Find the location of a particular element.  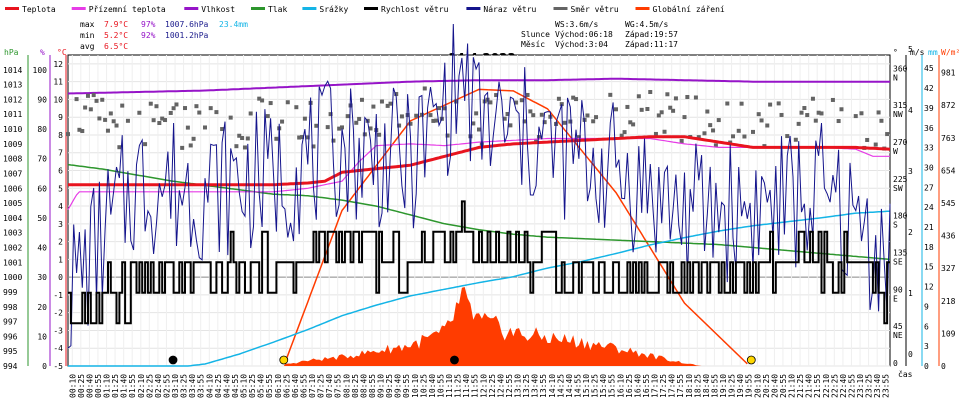

x-tick-82: 20:40 is located at coordinates (774, 386).